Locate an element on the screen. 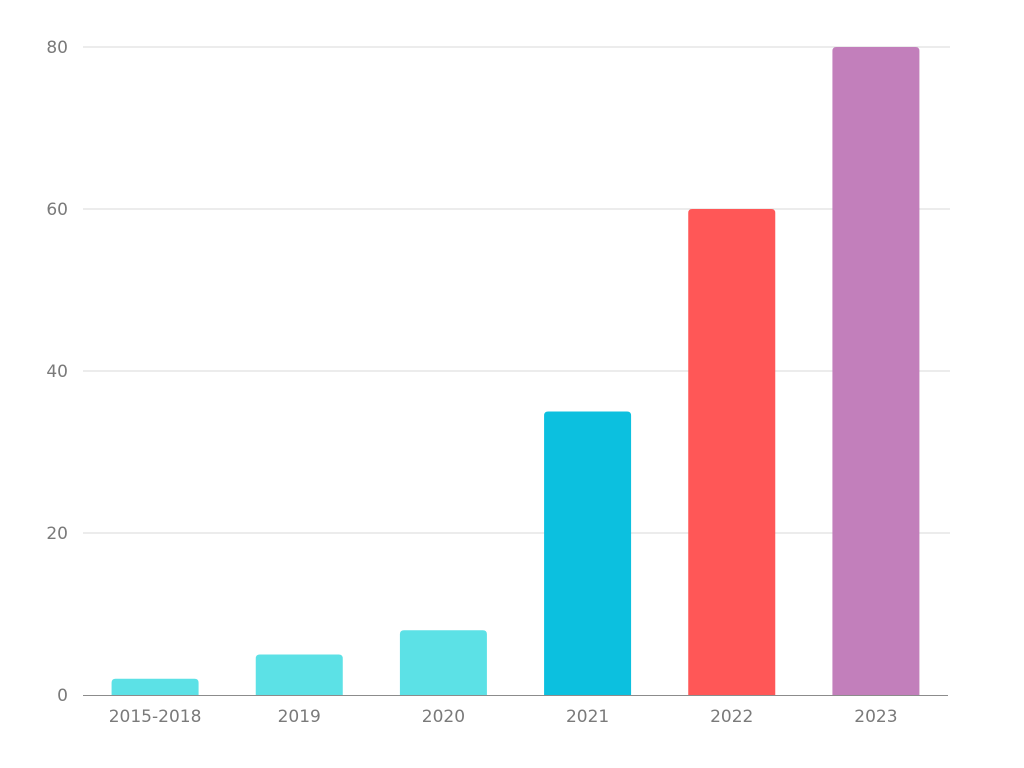 Image resolution: width=1024 pixels, height=768 pixels. y-tick-label: 80 is located at coordinates (57, 48).